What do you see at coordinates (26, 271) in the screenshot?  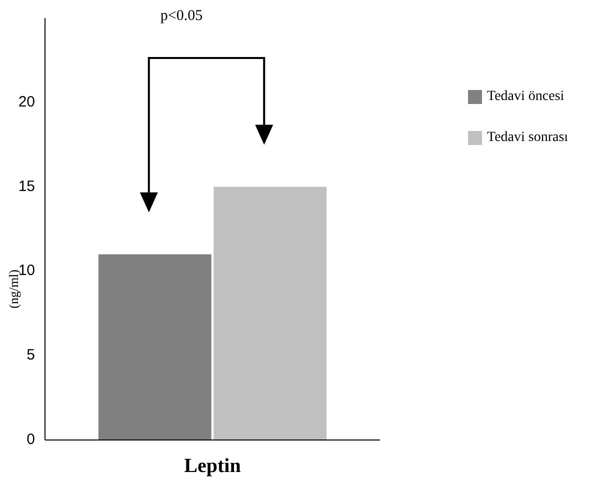 I see `y-tick-label: 10` at bounding box center [26, 271].